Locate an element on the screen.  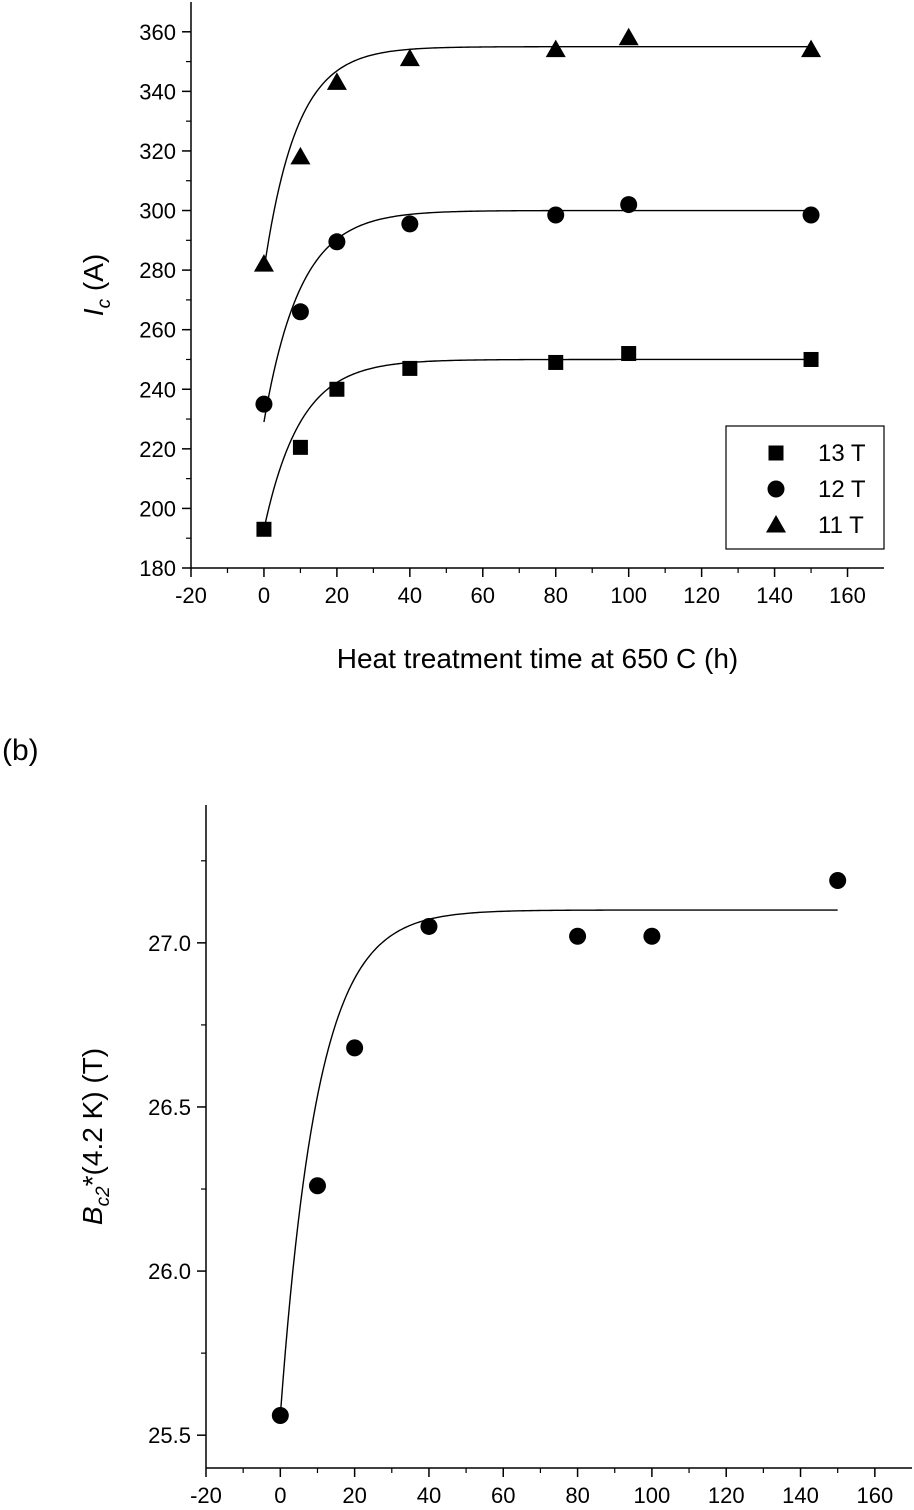
chart-1-x-tick-label: 0 is located at coordinates (280, 1495).